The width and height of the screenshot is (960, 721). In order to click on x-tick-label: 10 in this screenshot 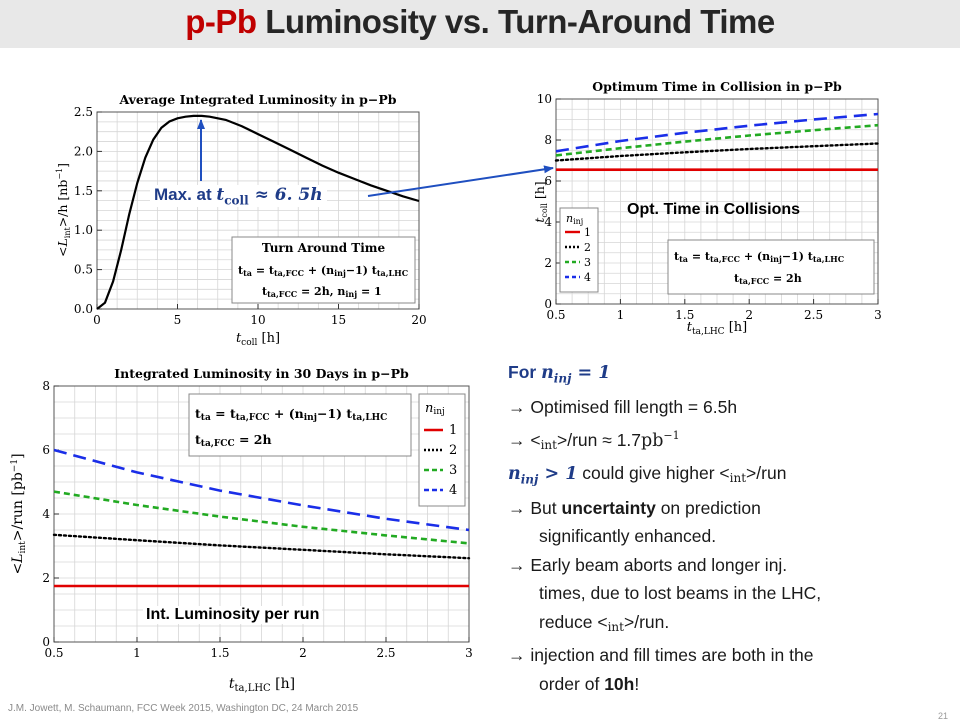, I will do `click(257, 320)`.